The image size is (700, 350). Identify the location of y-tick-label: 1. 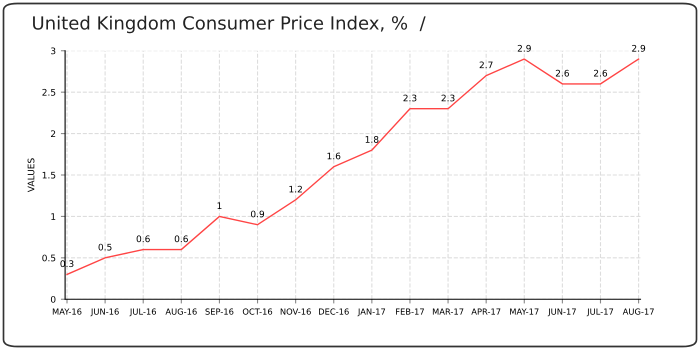
(53, 216).